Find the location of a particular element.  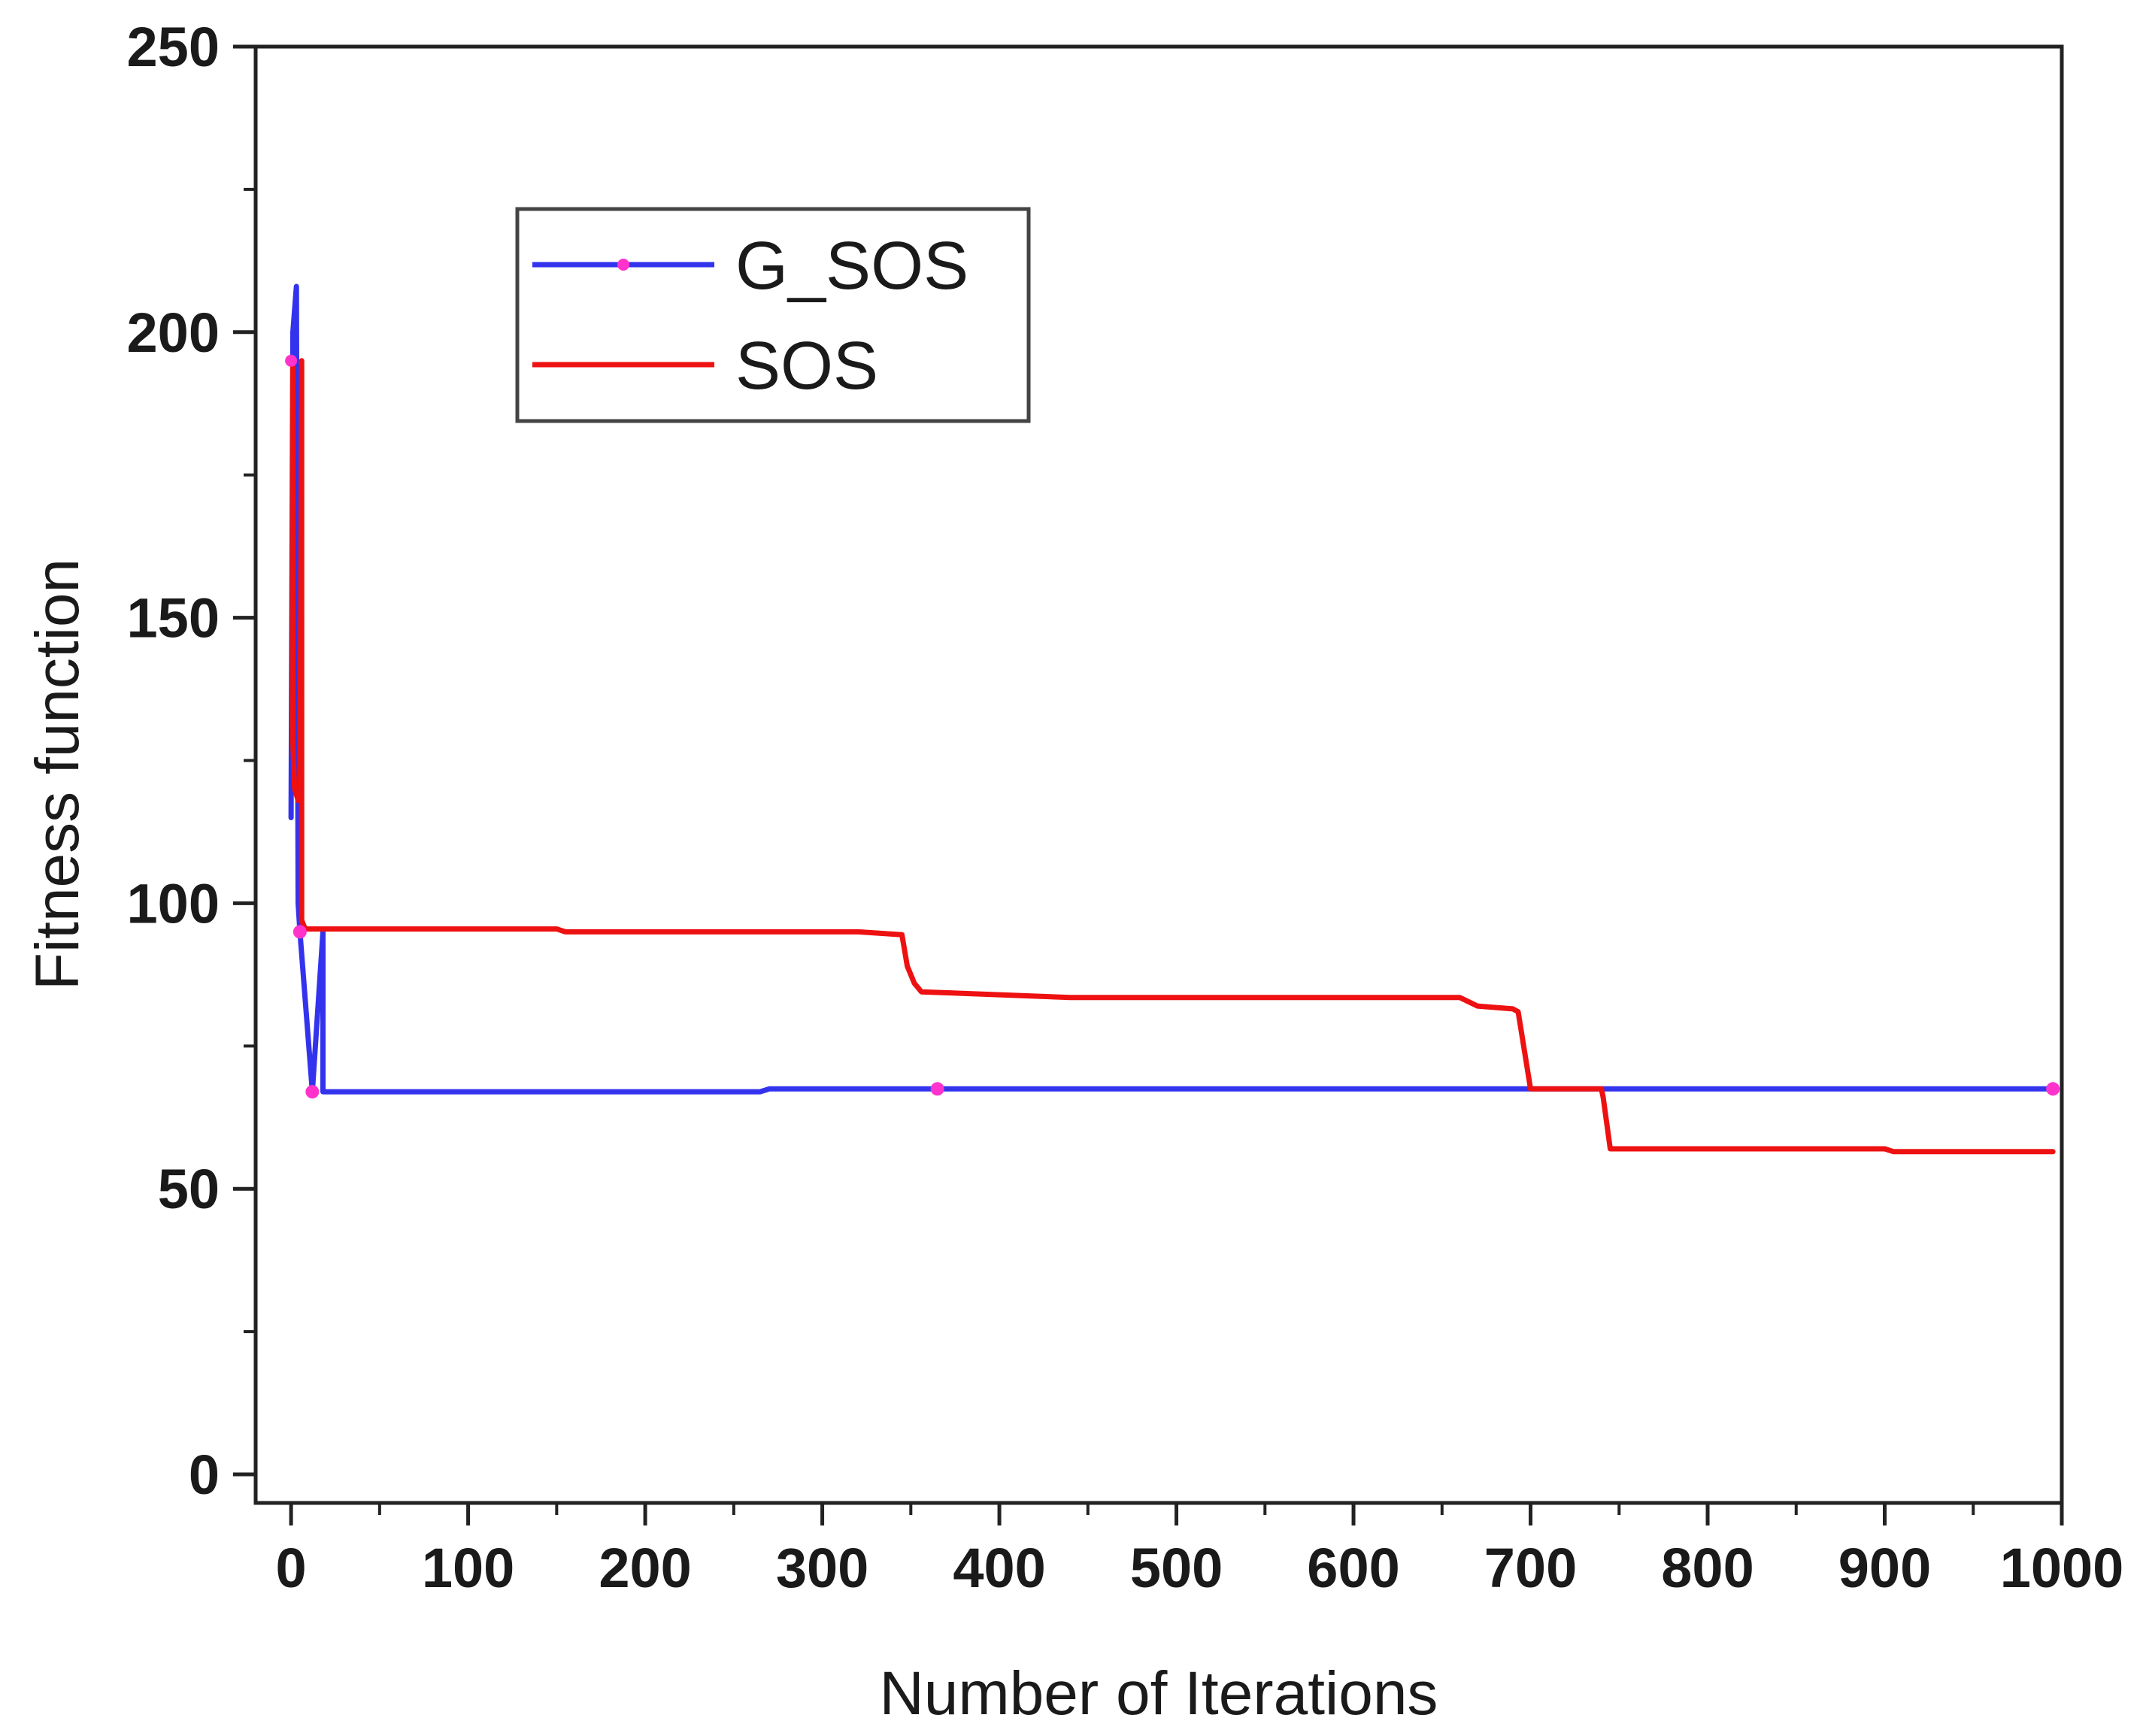

y-tick-label: 150 is located at coordinates (173, 618).